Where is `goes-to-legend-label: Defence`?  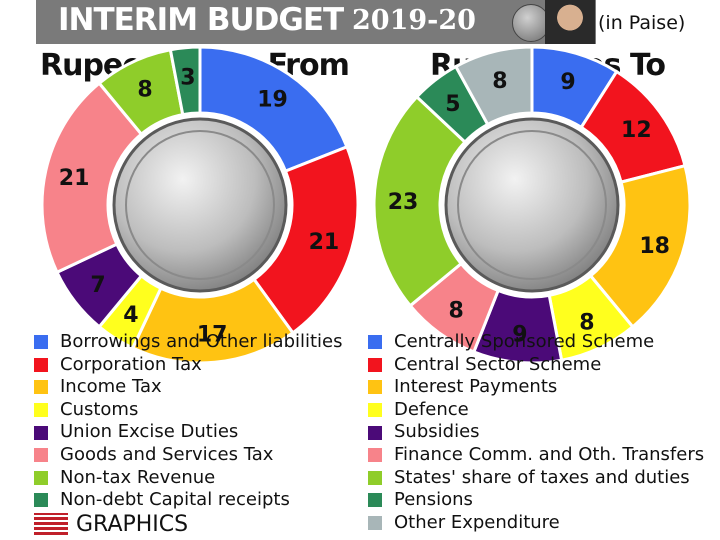
goes-to-legend-label: Defence is located at coordinates (431, 409).